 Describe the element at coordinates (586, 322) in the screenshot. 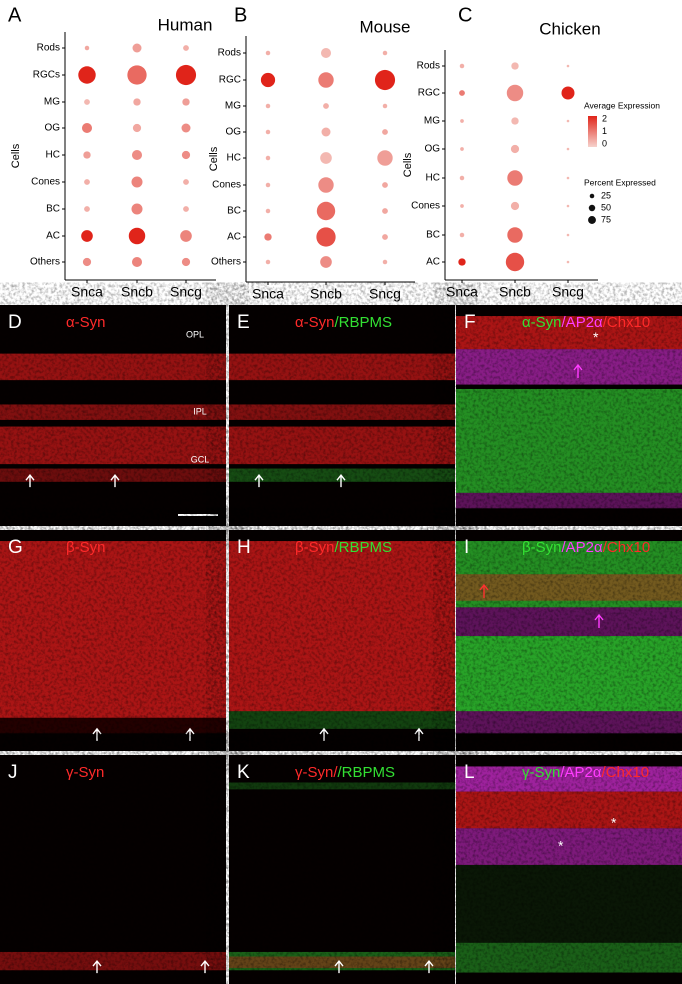

I see `panel-label: α-Syn/AP2α/Chx10` at that location.